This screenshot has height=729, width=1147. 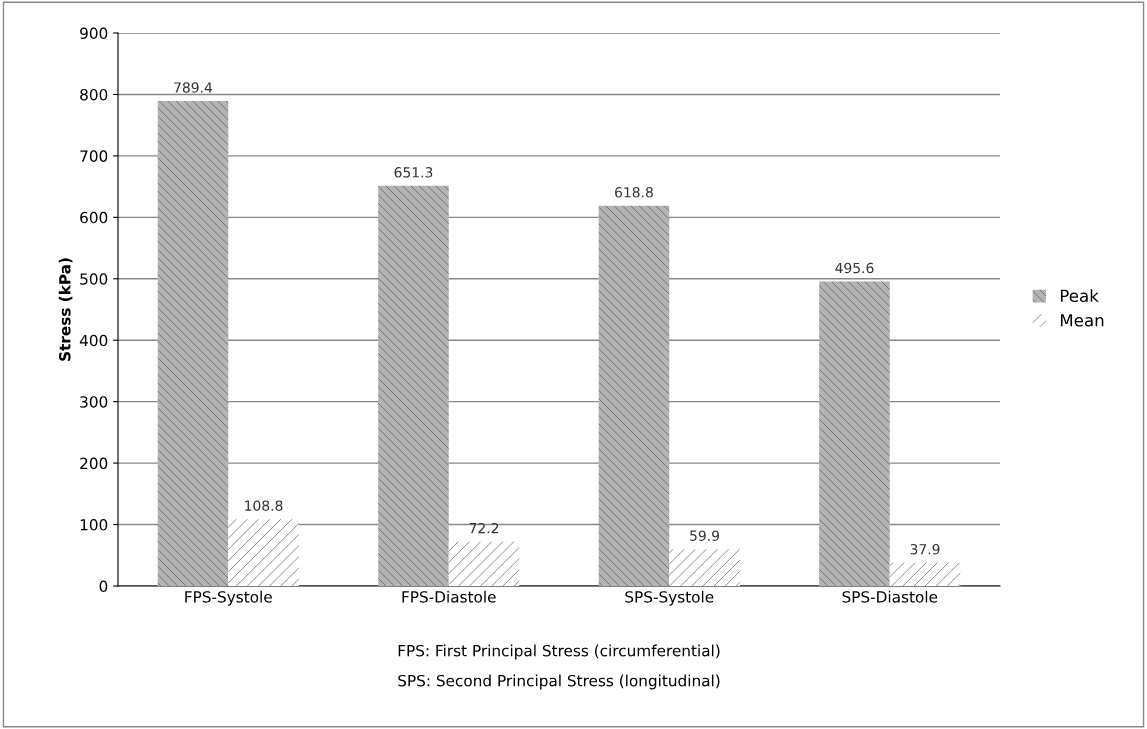 What do you see at coordinates (94, 94) in the screenshot?
I see `y-tick-label: 800` at bounding box center [94, 94].